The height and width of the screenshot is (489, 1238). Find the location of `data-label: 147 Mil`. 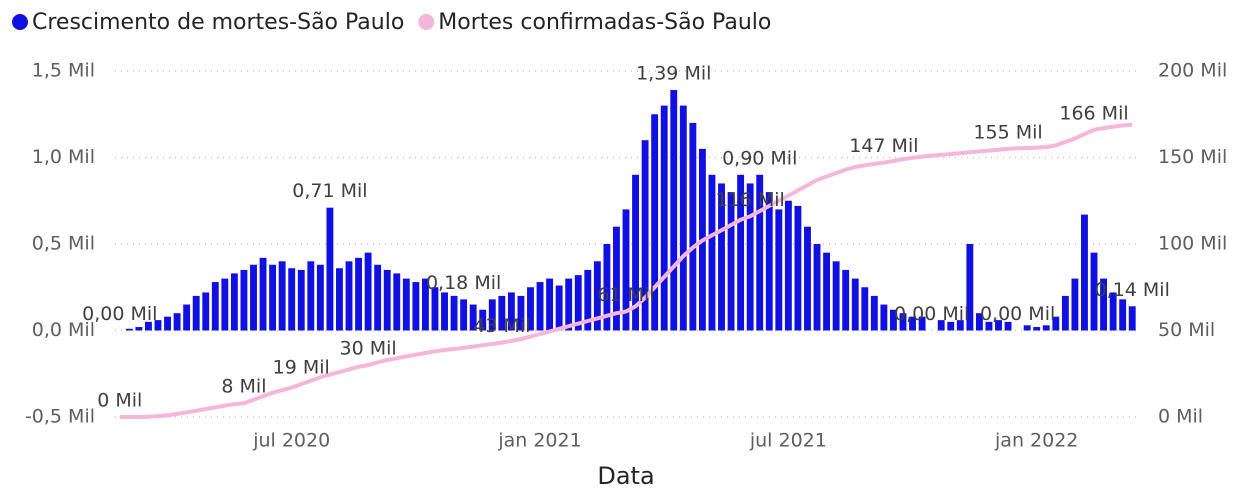

data-label: 147 Mil is located at coordinates (883, 146).